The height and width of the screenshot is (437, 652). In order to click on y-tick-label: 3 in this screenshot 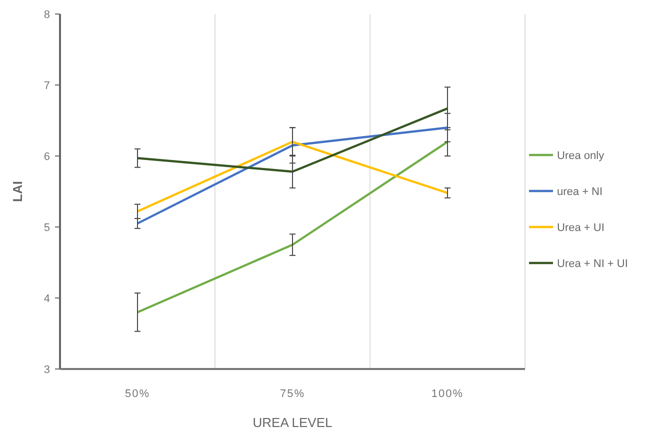, I will do `click(47, 370)`.